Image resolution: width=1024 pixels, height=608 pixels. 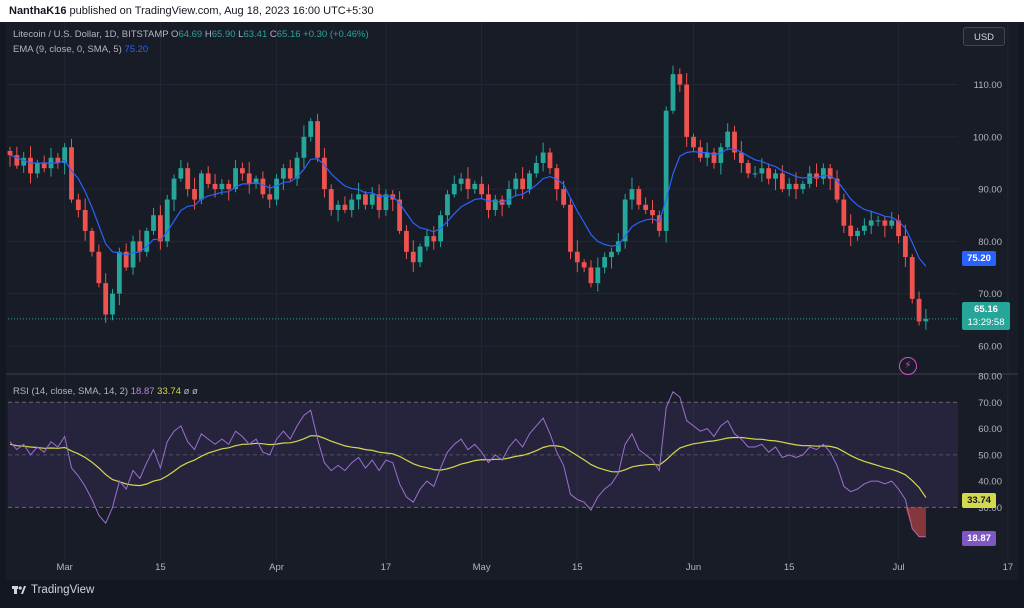 What do you see at coordinates (979, 258) in the screenshot?
I see `ema-price-tag: 75.20` at bounding box center [979, 258].